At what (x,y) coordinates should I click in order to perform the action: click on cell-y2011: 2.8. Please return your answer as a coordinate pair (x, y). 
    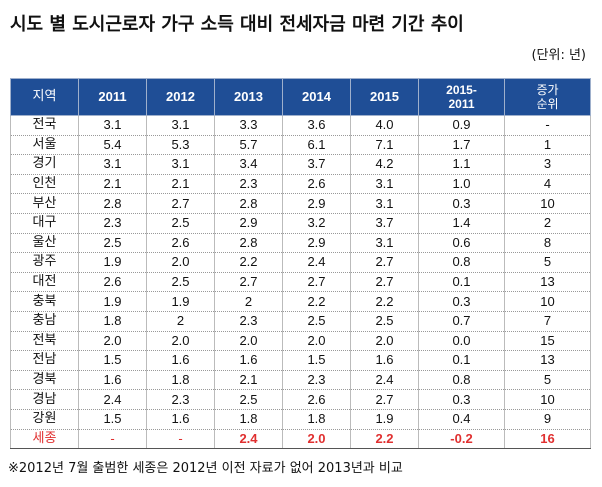
    Looking at the image, I should click on (112, 203).